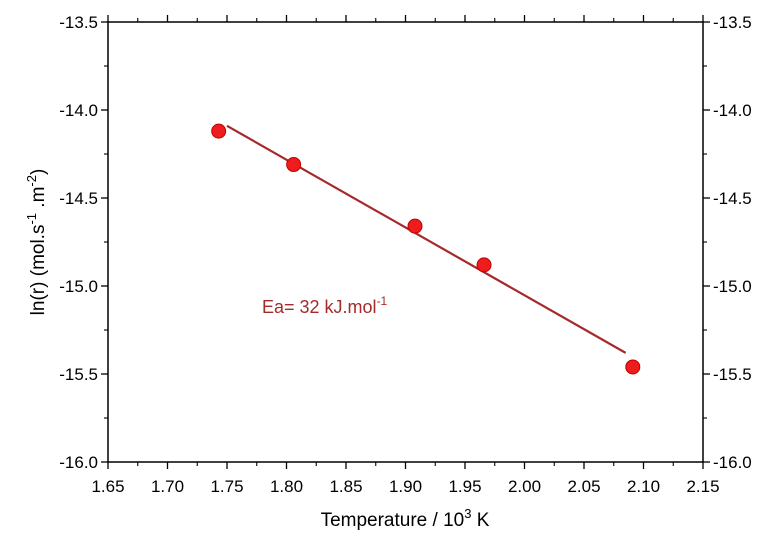 This screenshot has height=536, width=762. What do you see at coordinates (405, 518) in the screenshot?
I see `x-axis-title: Temperature / 103 K` at bounding box center [405, 518].